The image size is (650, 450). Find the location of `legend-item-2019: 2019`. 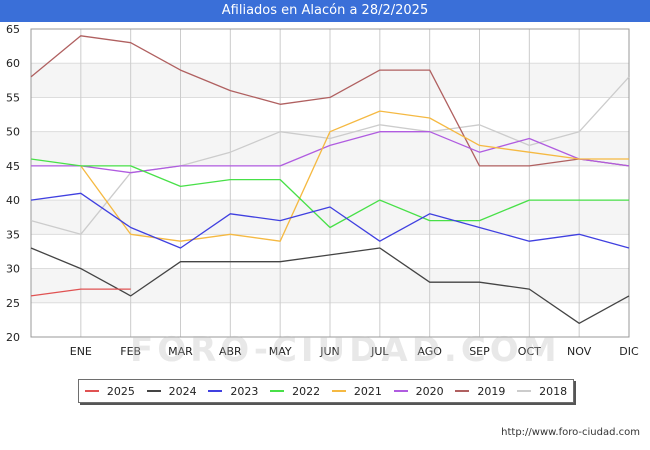

legend-item-2019: 2019 is located at coordinates (480, 391).